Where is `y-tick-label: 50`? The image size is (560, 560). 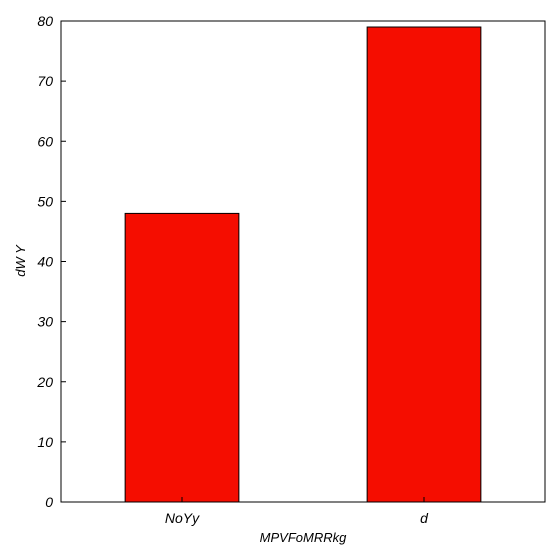
y-tick-label: 50 is located at coordinates (45, 201).